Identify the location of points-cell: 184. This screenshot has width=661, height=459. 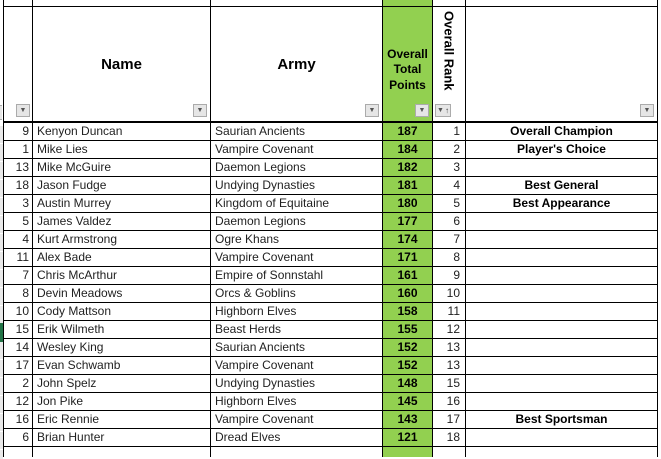
(408, 150).